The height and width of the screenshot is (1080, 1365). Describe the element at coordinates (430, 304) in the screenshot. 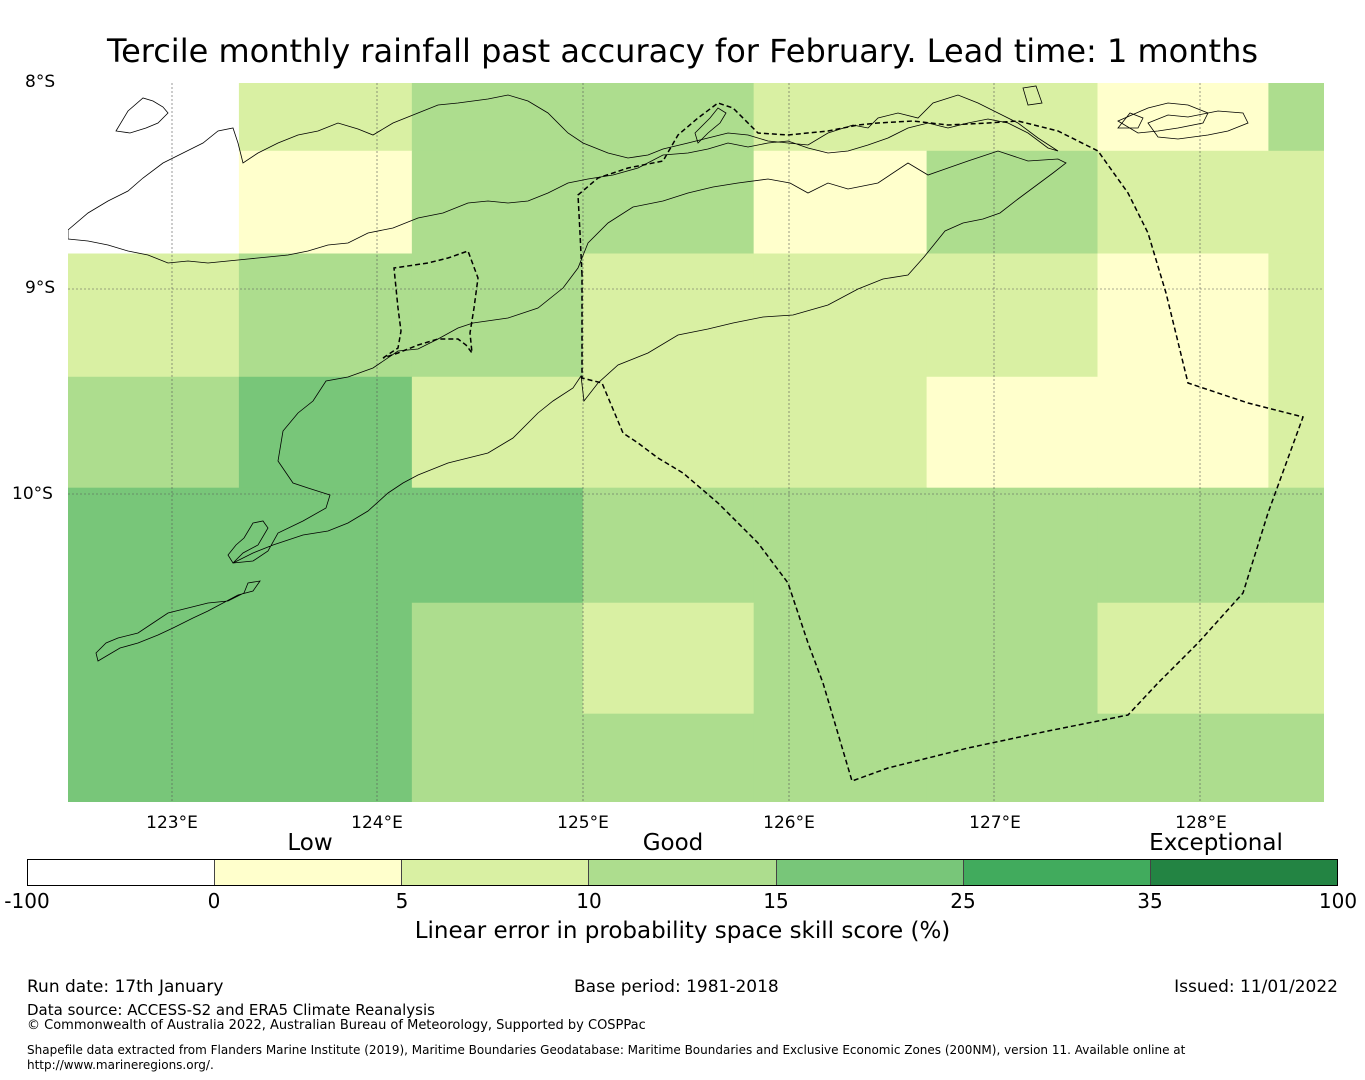

I see `oecusse-eez` at that location.